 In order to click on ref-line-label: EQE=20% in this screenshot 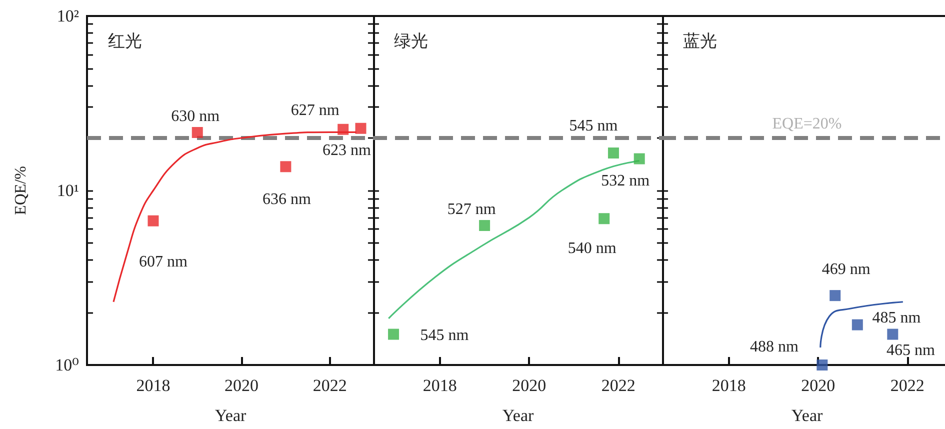, I will do `click(807, 123)`.